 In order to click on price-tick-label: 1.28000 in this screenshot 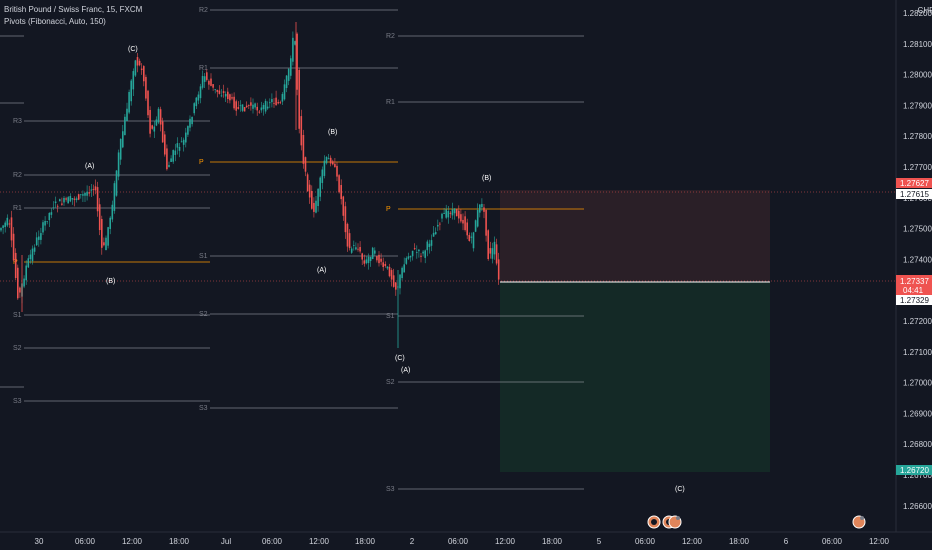, I will do `click(917, 75)`.